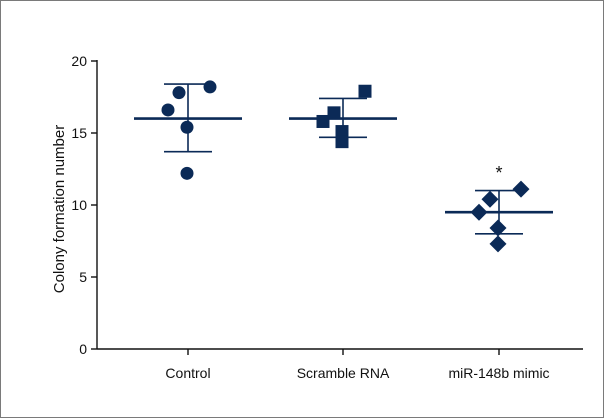 The height and width of the screenshot is (418, 604). What do you see at coordinates (498, 173) in the screenshot?
I see `significance-annotation: *` at bounding box center [498, 173].